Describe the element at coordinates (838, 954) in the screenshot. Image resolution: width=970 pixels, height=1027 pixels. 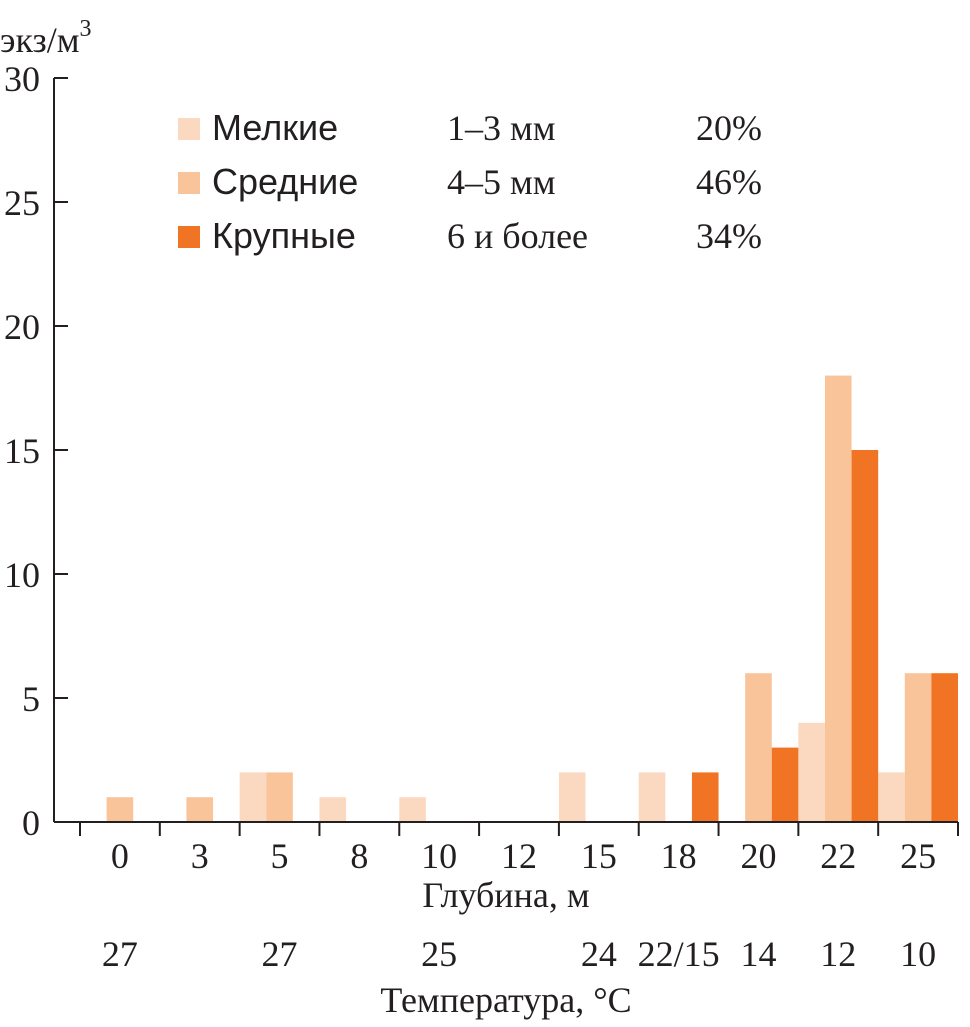
I see `temperature-label: 12` at that location.